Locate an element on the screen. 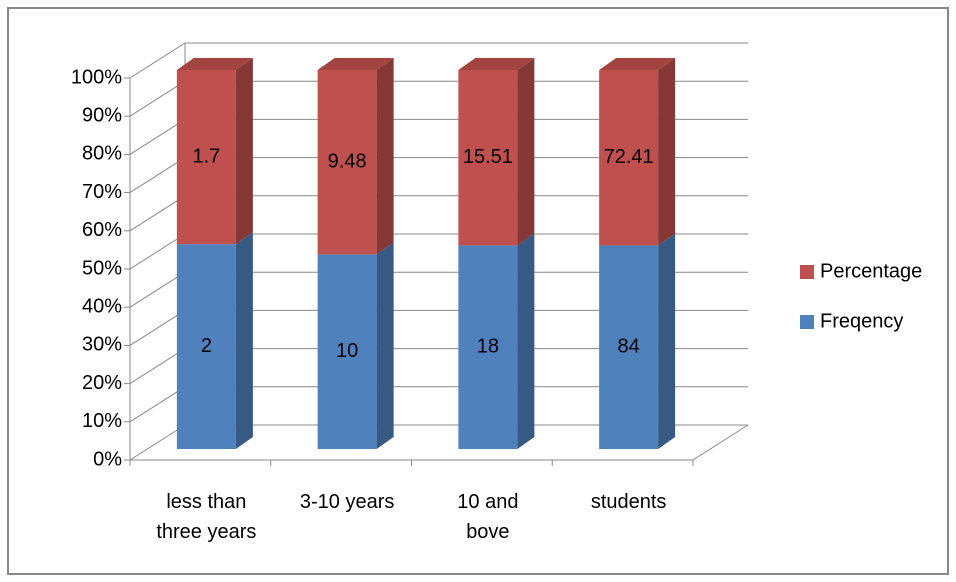  y-tick-label: 70% is located at coordinates (102, 192).